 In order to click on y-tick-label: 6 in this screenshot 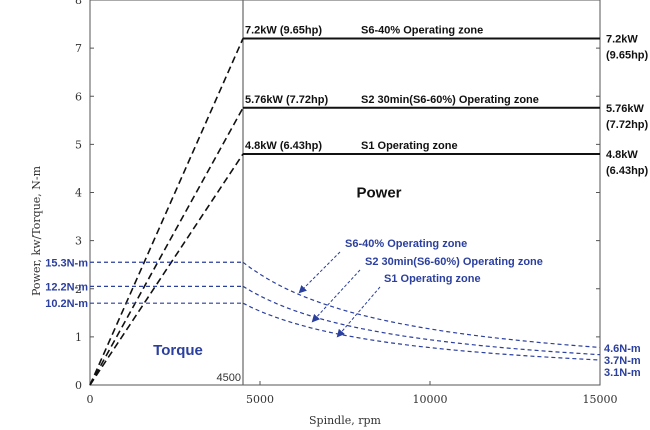, I will do `click(78, 96)`.